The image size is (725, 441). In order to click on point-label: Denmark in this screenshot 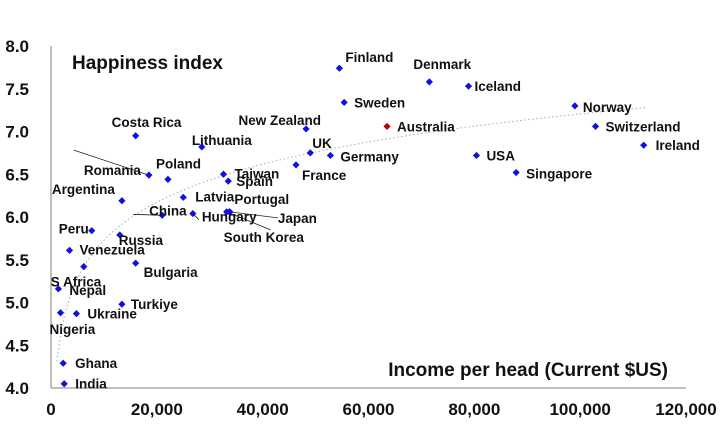, I will do `click(442, 64)`.